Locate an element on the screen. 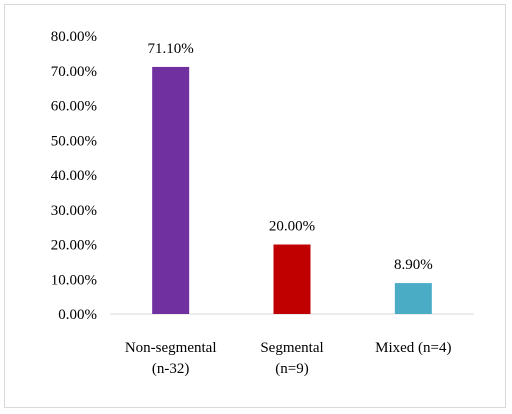 This screenshot has height=414, width=512. data-label: 71.10% is located at coordinates (171, 49).